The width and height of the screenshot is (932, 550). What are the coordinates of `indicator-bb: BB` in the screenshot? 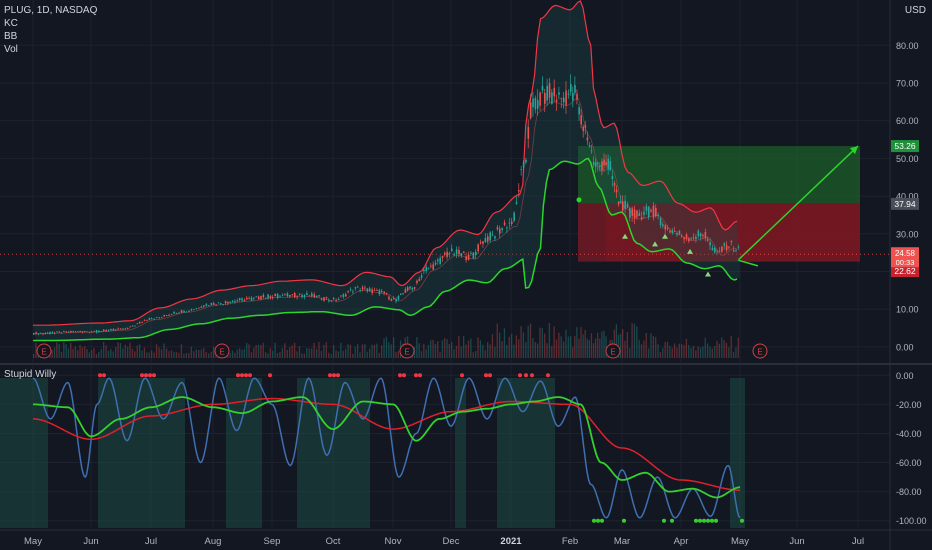 It's located at (11, 36).